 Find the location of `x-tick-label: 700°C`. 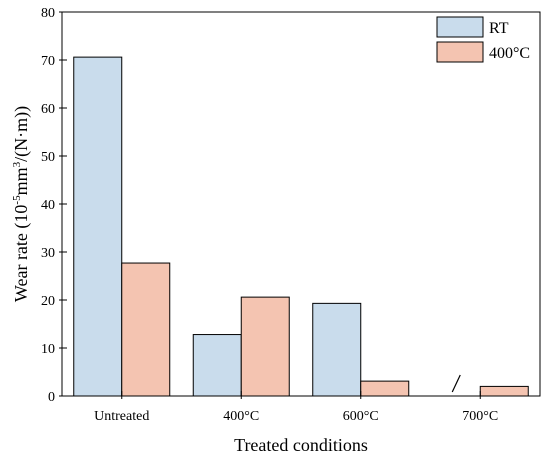

x-tick-label: 700°C is located at coordinates (480, 416).